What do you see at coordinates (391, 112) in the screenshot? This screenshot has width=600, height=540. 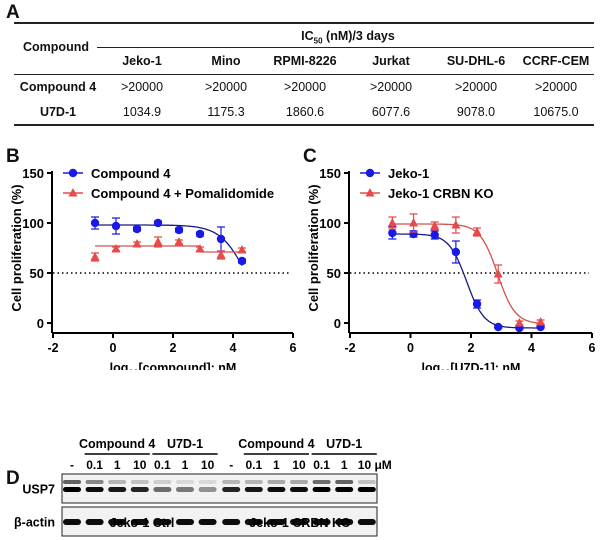 I see `table-cell: 6077.6` at bounding box center [391, 112].